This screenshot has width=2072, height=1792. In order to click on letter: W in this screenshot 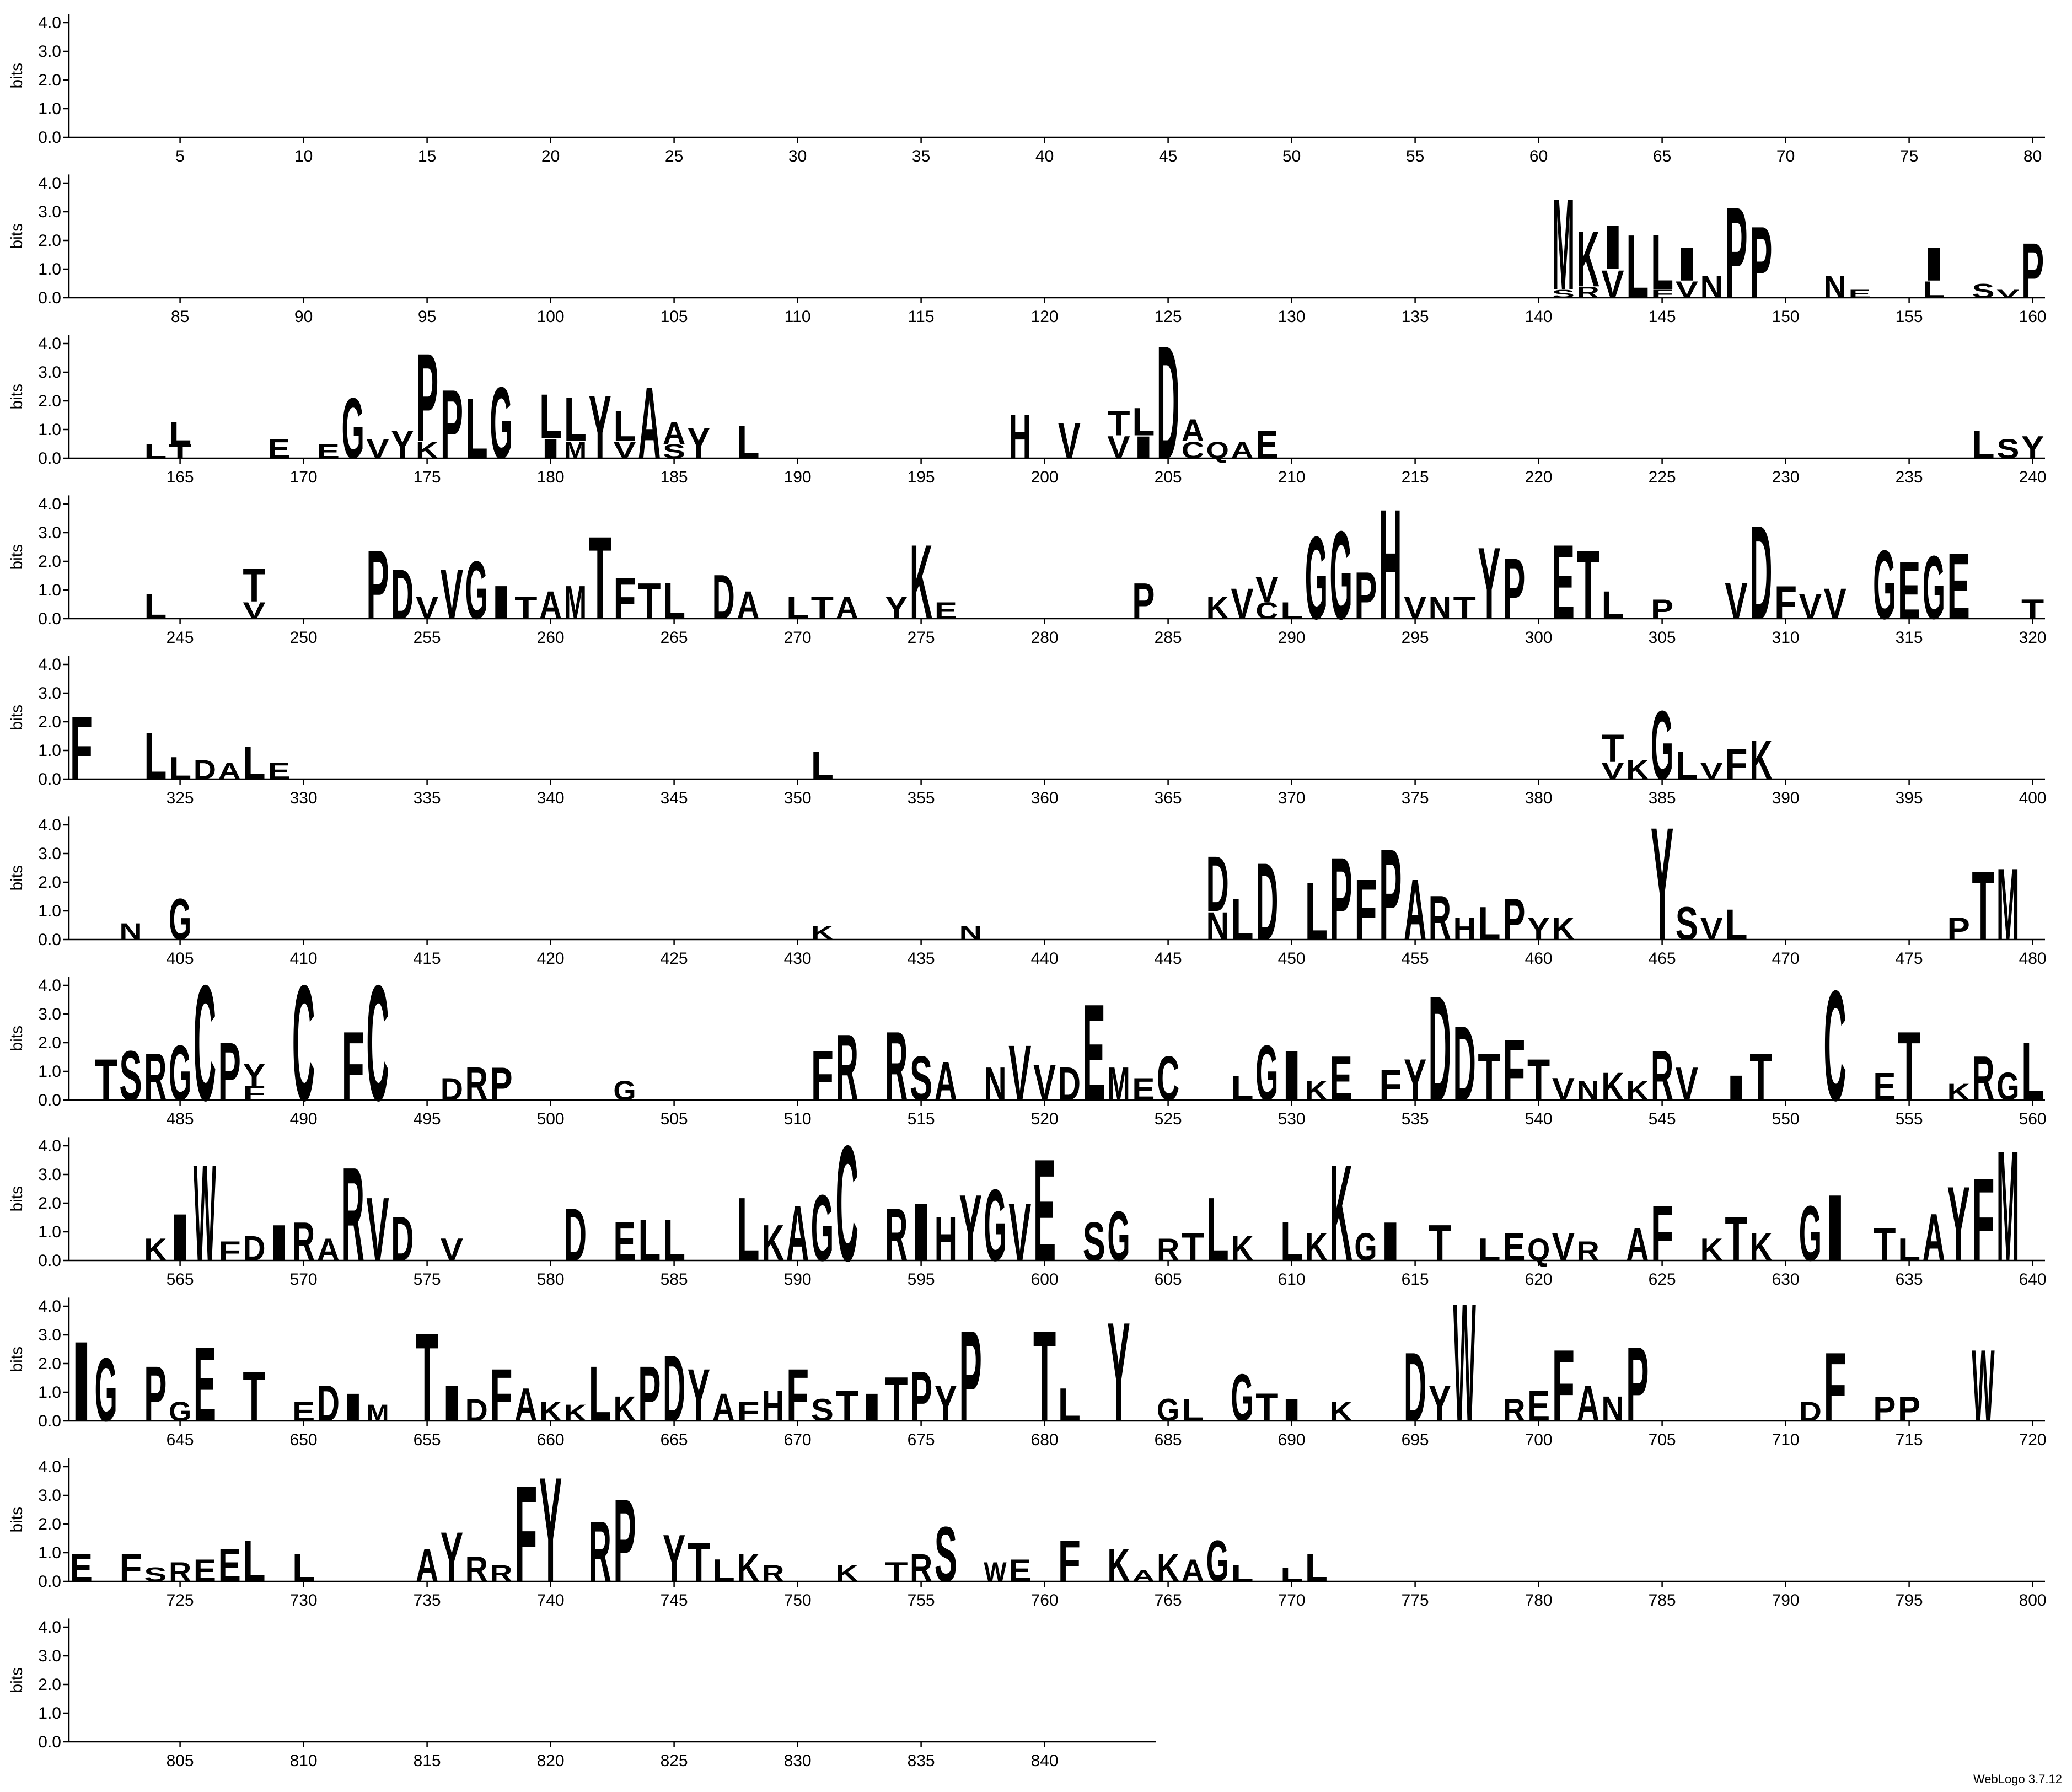, I will do `click(205, 1213)`.